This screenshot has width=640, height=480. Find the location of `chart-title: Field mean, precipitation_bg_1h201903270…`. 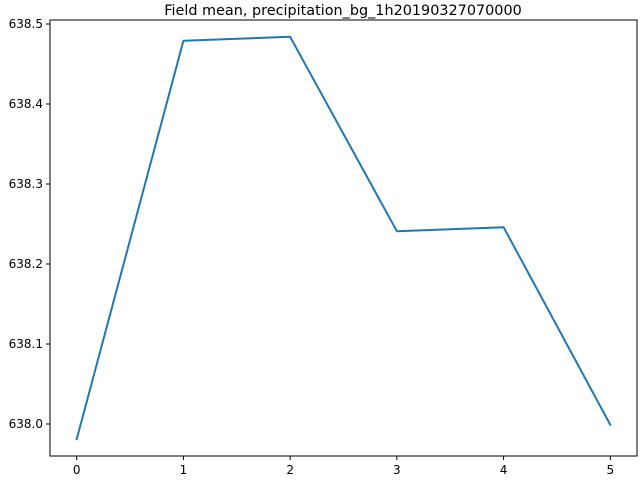

chart-title: Field mean, precipitation_bg_1h201903270… is located at coordinates (343, 11).